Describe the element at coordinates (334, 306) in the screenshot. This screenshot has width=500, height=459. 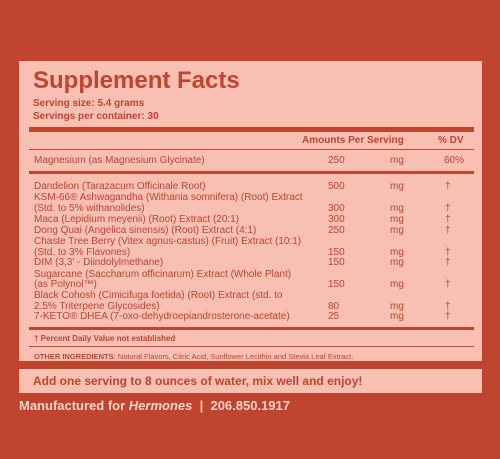
I see `amount: 80` at that location.